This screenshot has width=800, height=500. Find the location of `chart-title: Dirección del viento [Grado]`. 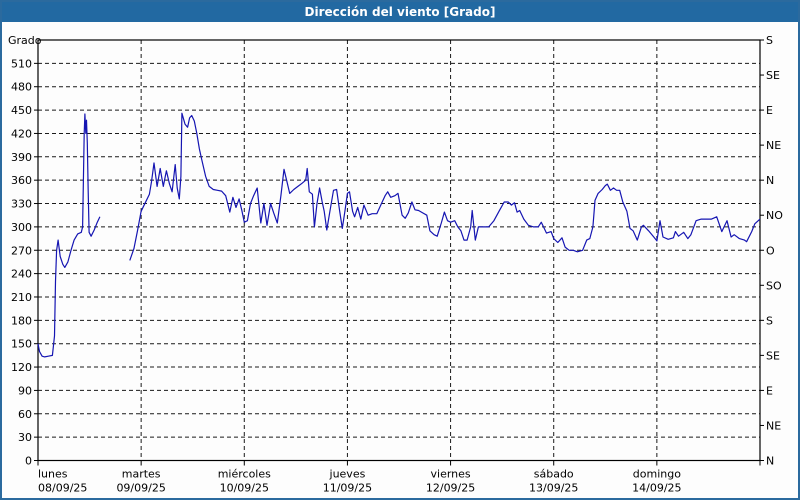

chart-title: Dirección del viento [Grado] is located at coordinates (400, 12).